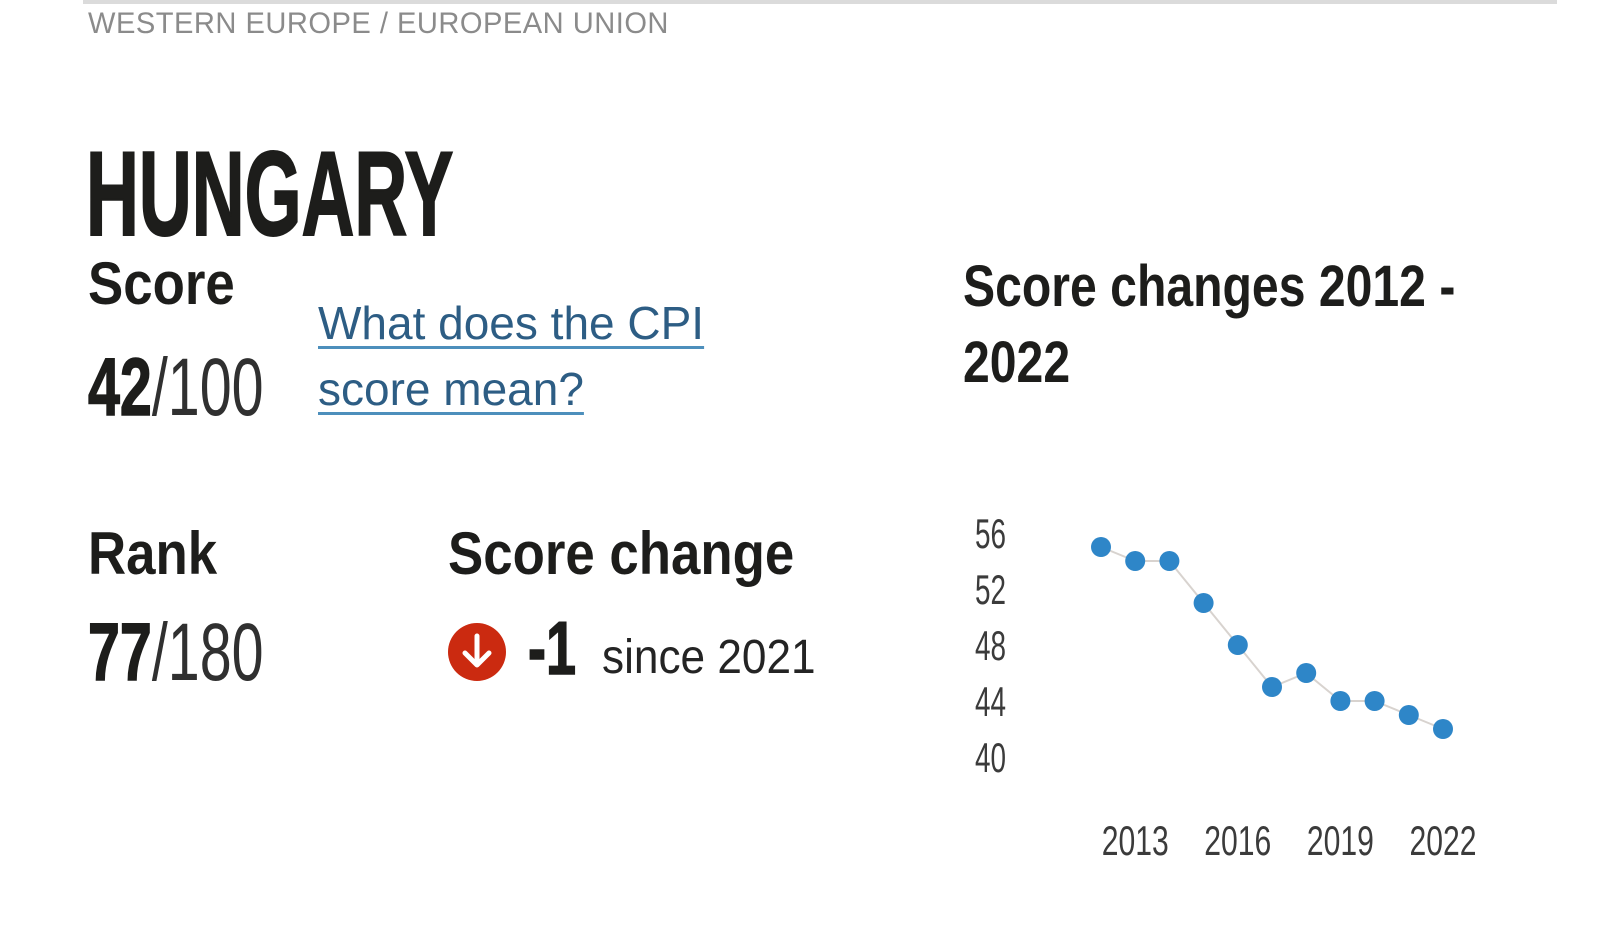  What do you see at coordinates (621, 553) in the screenshot?
I see `score-change-label: Score change` at bounding box center [621, 553].